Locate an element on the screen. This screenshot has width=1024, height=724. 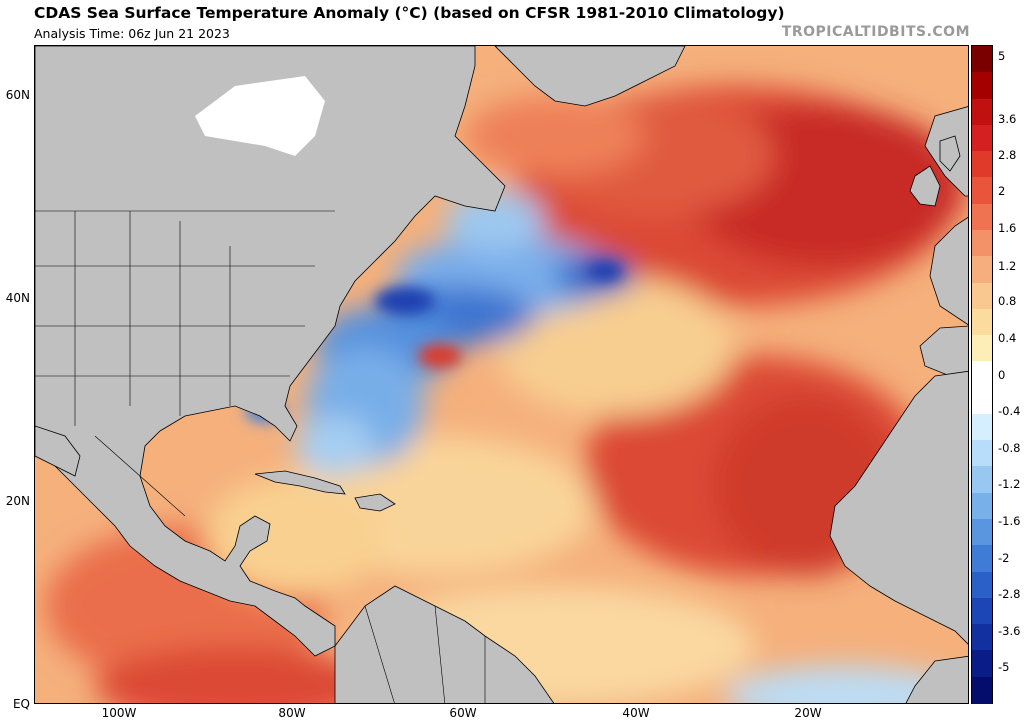
colorbar-tick-label: -0.8 is located at coordinates (1009, 448).